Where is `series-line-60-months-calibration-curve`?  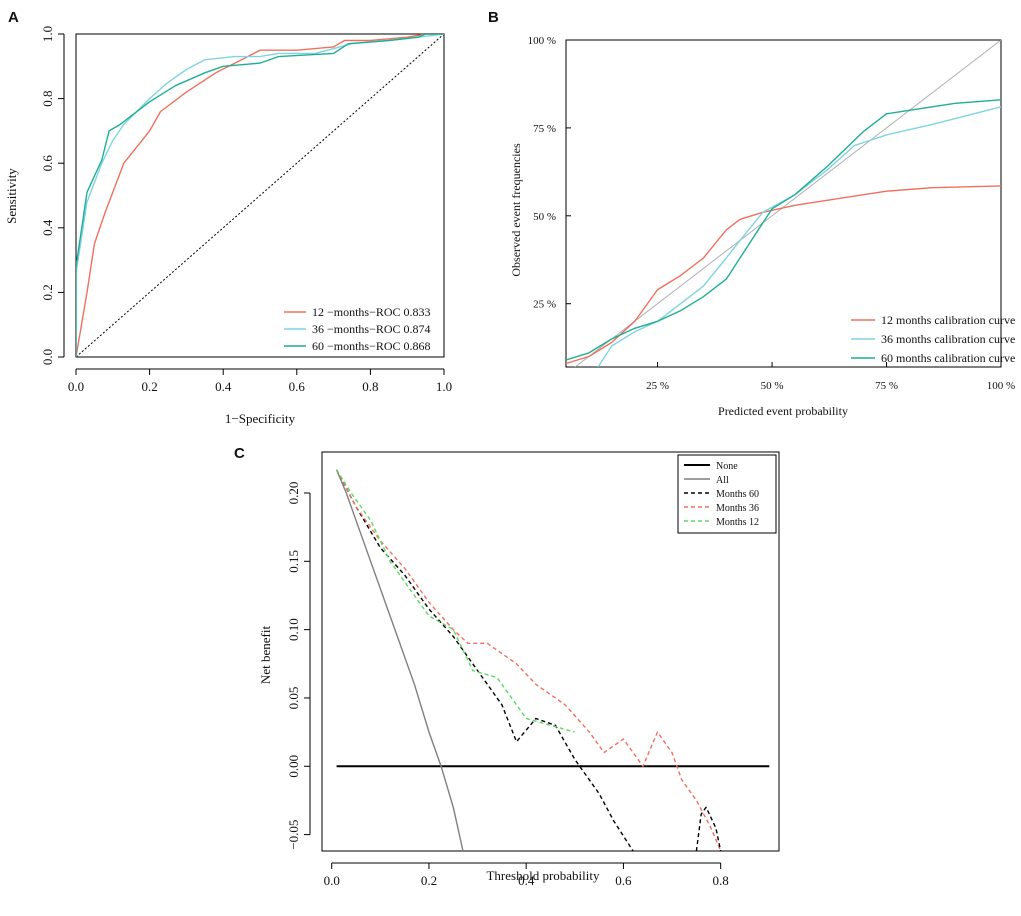
series-line-60-months-calibration-curve is located at coordinates (783, 230).